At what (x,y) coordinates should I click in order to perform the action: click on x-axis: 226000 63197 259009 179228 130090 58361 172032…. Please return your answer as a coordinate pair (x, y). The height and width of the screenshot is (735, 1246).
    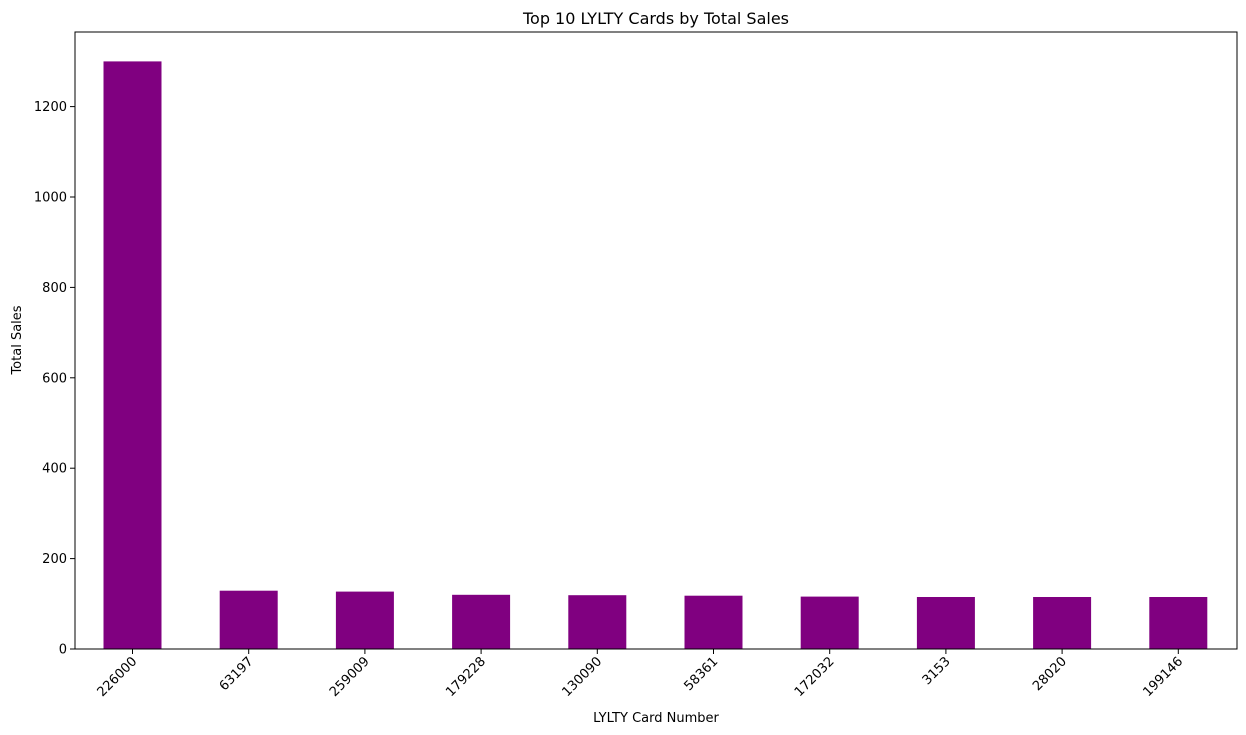
    Looking at the image, I should click on (640, 674).